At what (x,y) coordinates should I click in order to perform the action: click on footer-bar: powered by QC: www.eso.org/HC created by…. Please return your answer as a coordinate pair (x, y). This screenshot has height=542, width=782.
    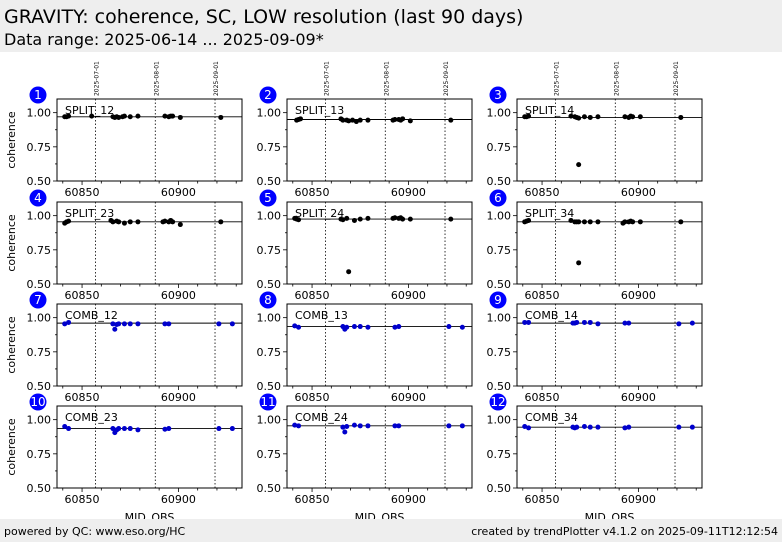
    Looking at the image, I should click on (391, 530).